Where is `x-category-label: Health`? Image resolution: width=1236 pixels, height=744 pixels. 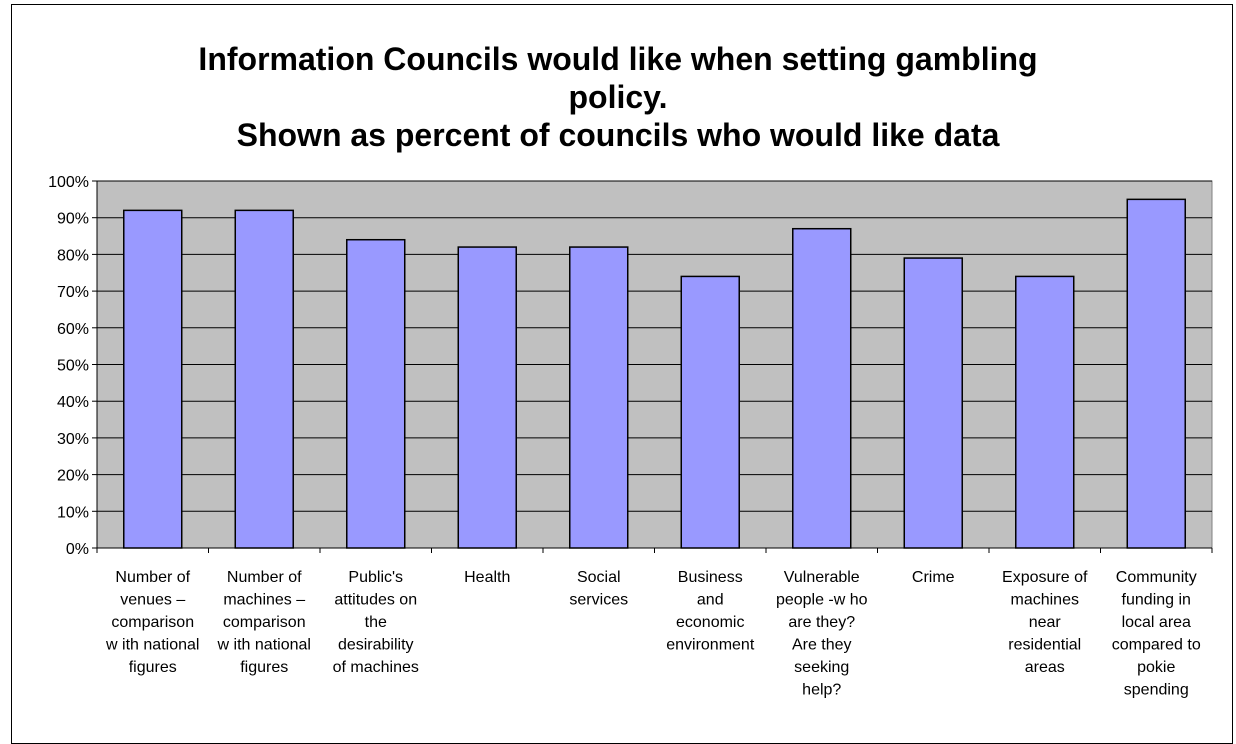
x-category-label: Health is located at coordinates (487, 577).